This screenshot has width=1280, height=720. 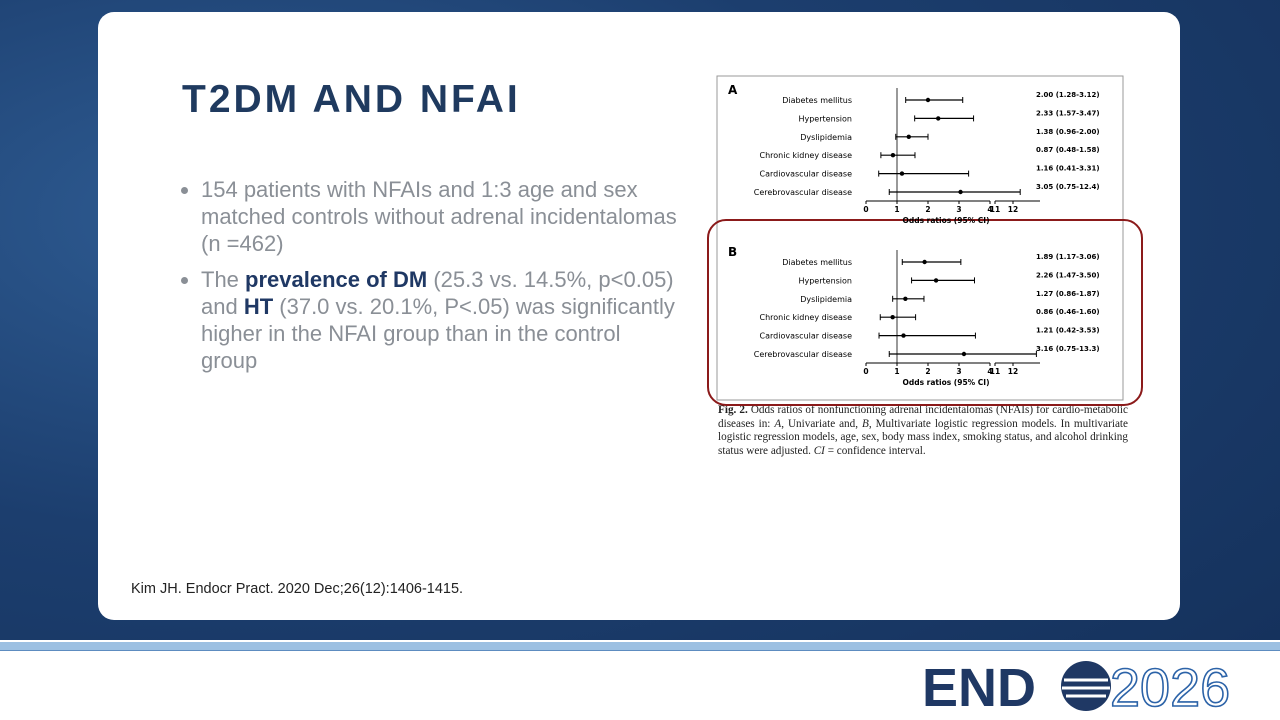 I want to click on caption-text: = confidence interval., so click(x=875, y=450).